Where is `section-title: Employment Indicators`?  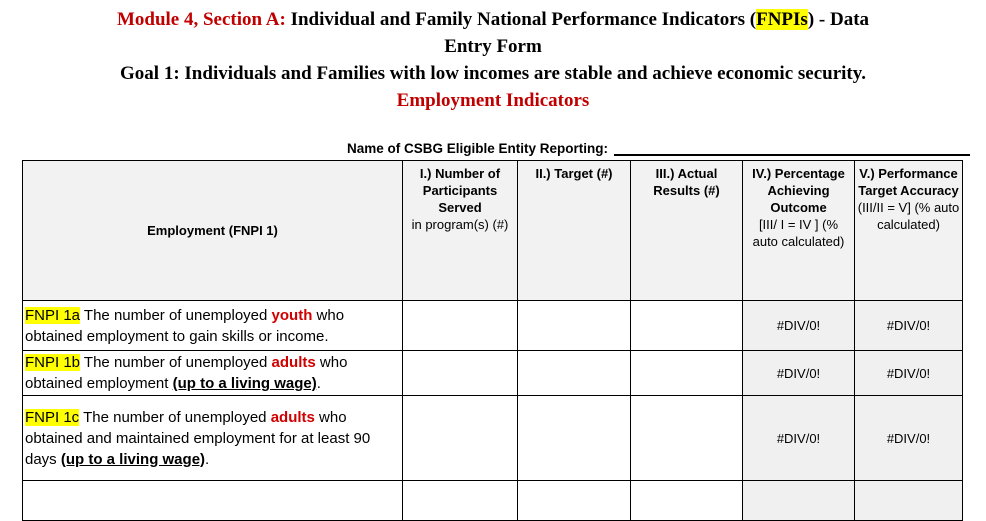
section-title: Employment Indicators is located at coordinates (493, 100).